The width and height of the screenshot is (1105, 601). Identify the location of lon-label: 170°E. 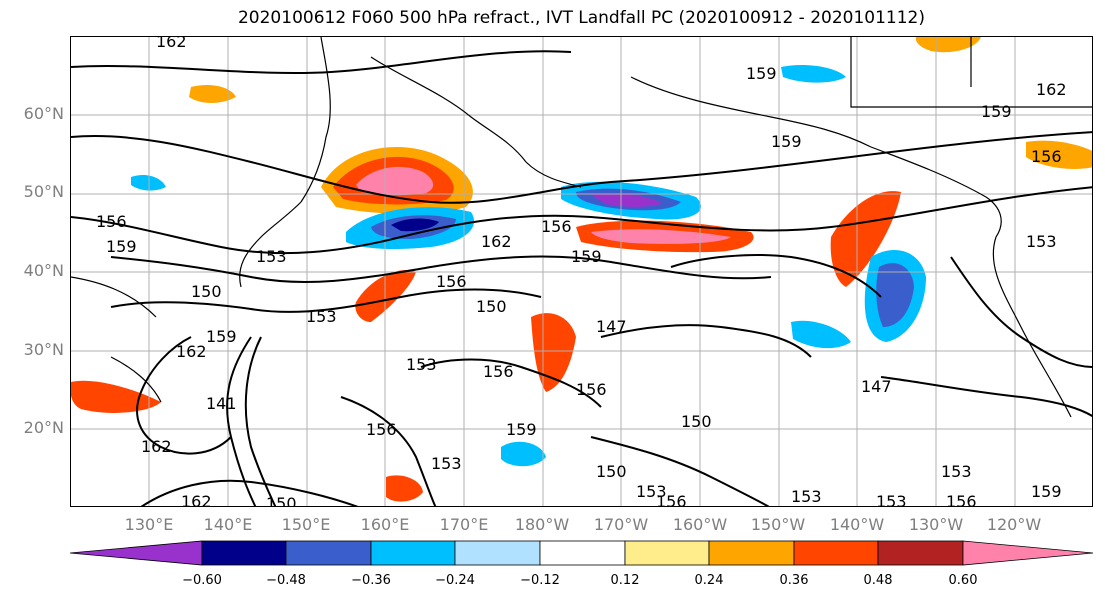
(464, 524).